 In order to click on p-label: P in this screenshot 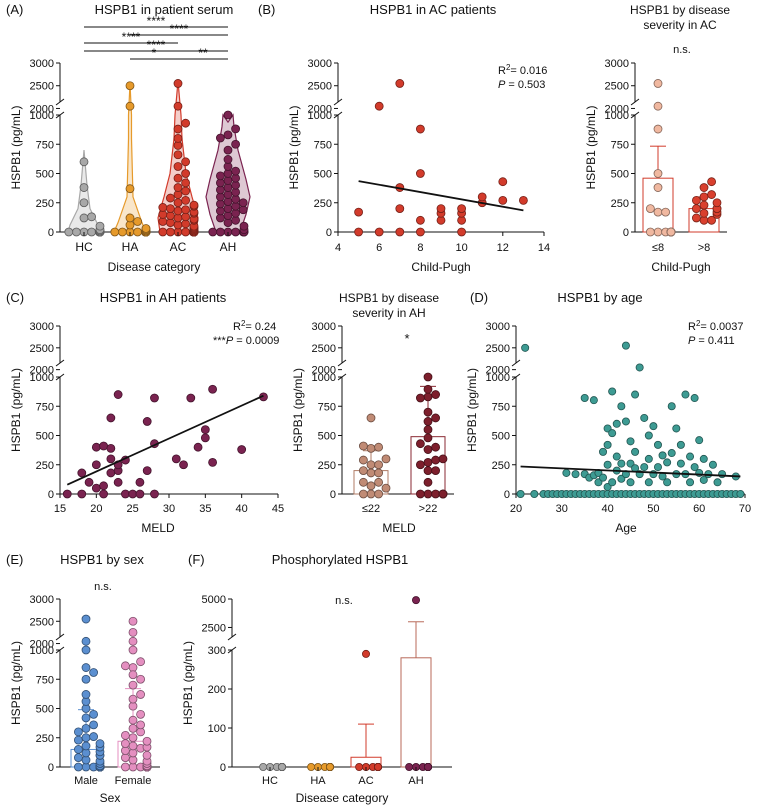, I will do `click(230, 341)`.